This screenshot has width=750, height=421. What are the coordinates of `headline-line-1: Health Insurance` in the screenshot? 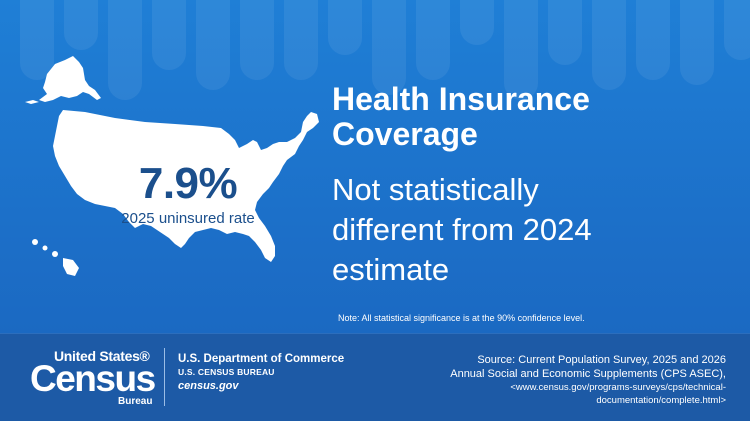 It's located at (461, 99).